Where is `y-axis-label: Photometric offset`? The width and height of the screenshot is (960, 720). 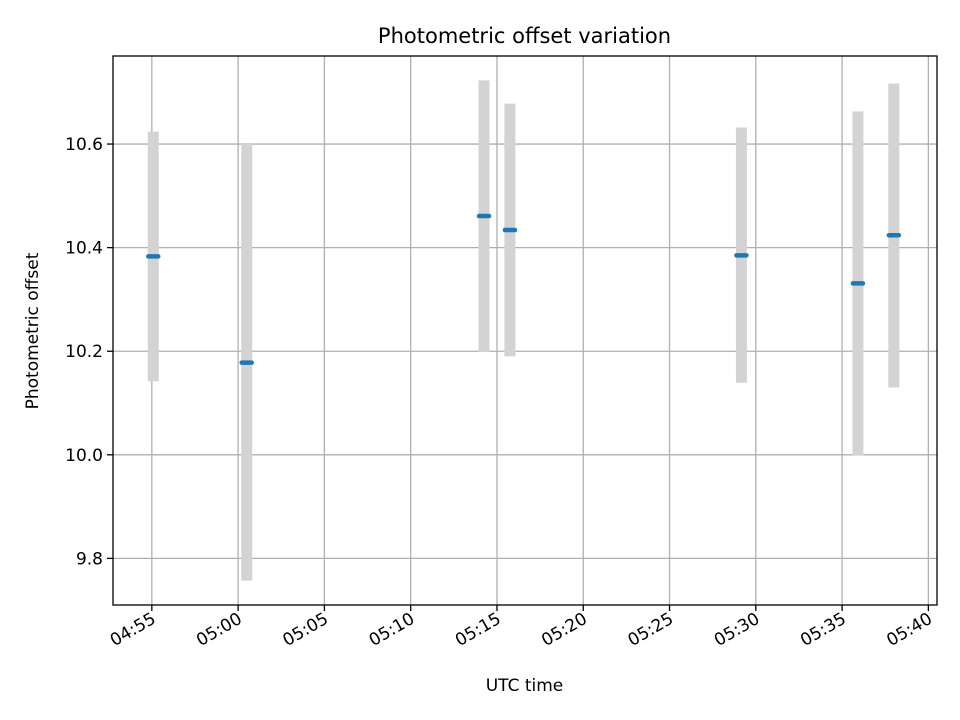
y-axis-label: Photometric offset is located at coordinates (33, 330).